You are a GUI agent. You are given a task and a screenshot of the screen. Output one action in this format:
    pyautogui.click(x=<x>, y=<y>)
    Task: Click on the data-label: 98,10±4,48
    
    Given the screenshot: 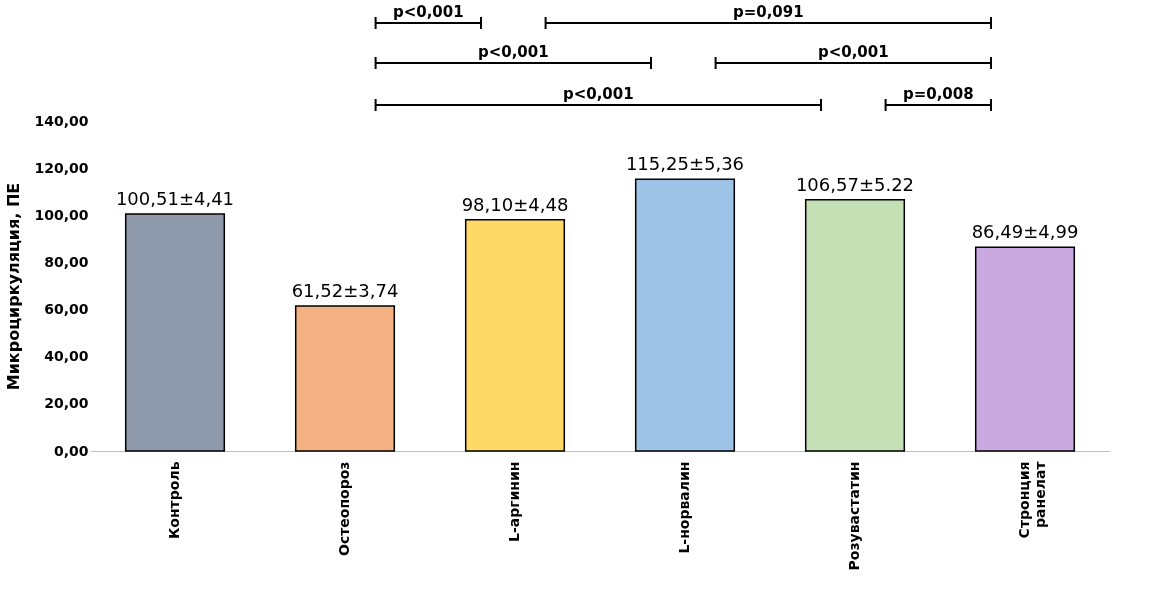 What is the action you would take?
    pyautogui.click(x=515, y=204)
    